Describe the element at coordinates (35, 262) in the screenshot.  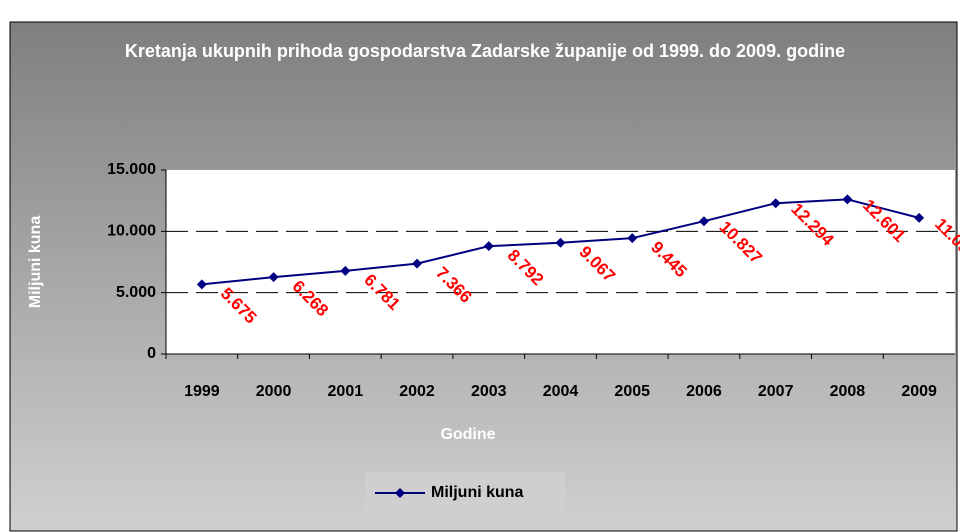
I see `y-axis-label: Miljuni kuna` at that location.